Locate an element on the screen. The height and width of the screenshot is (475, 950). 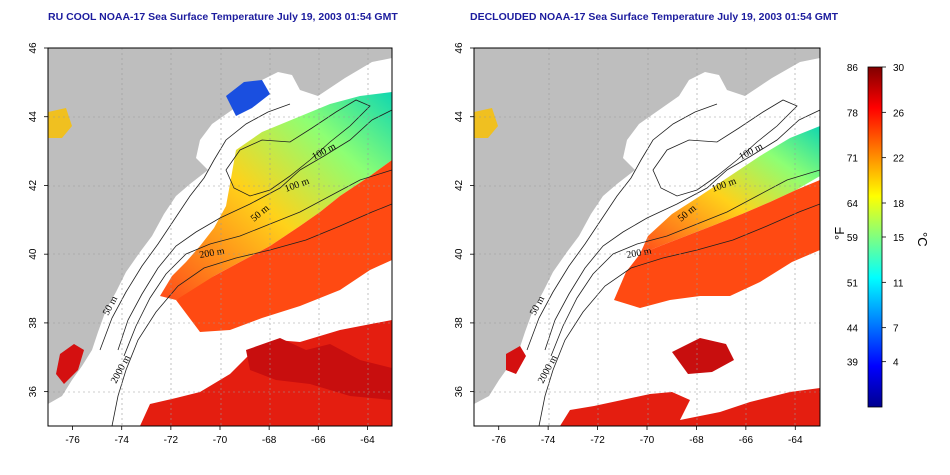
sst-warm-offshore is located at coordinates (717, 244).